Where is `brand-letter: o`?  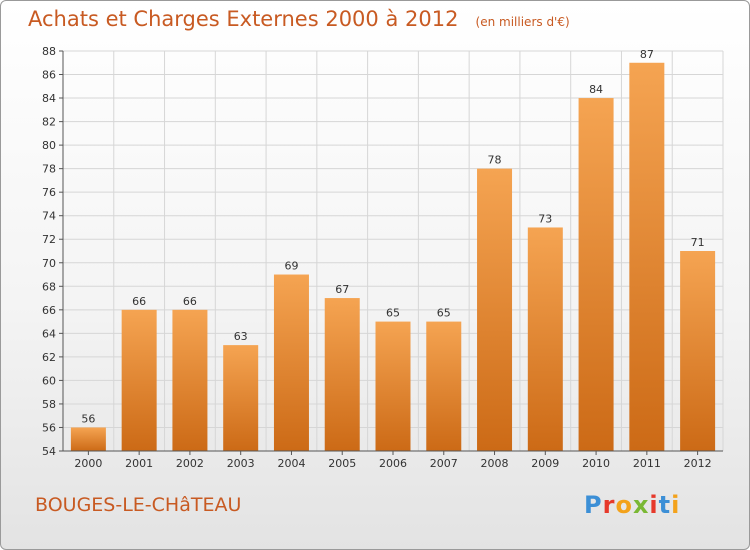 brand-letter: o is located at coordinates (624, 505).